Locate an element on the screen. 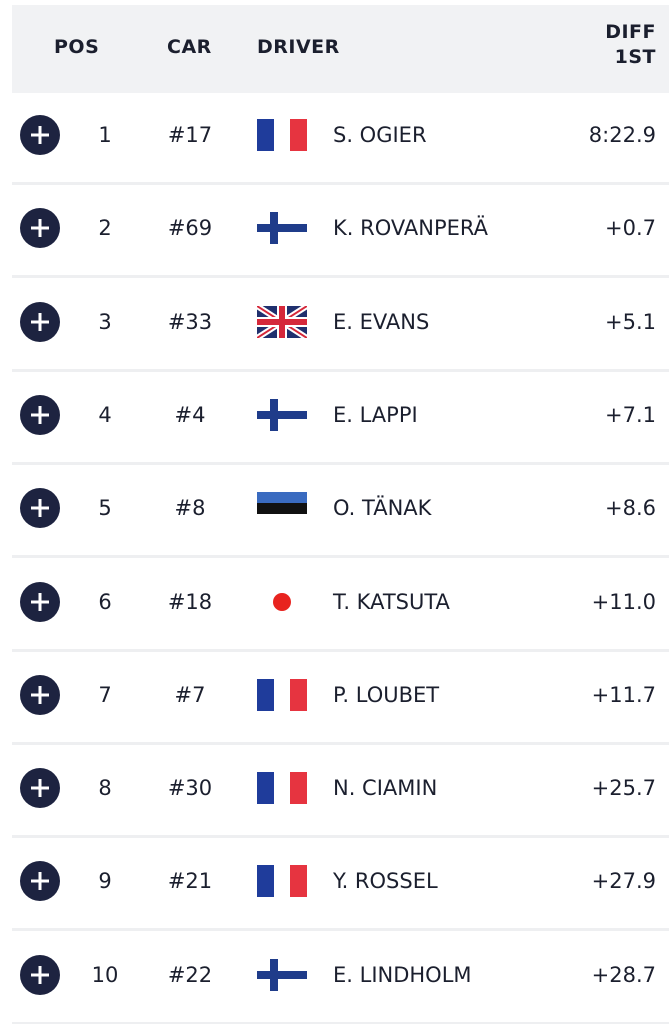  pos: 9 is located at coordinates (105, 881).